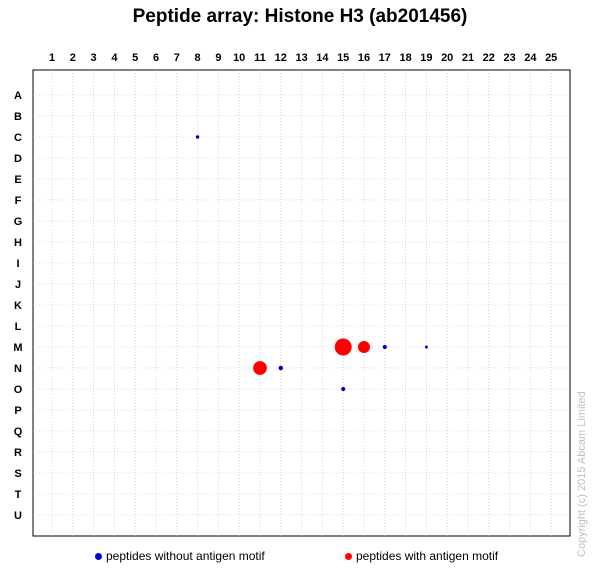 The image size is (600, 577). Describe the element at coordinates (18, 327) in the screenshot. I see `row-label-L: L` at that location.